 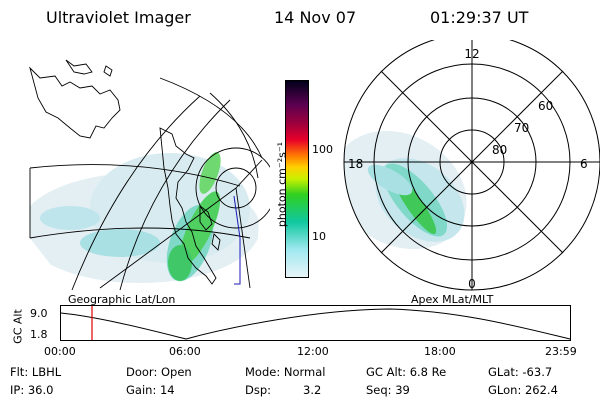 I want to click on door-status: Door: Open, so click(x=159, y=372).